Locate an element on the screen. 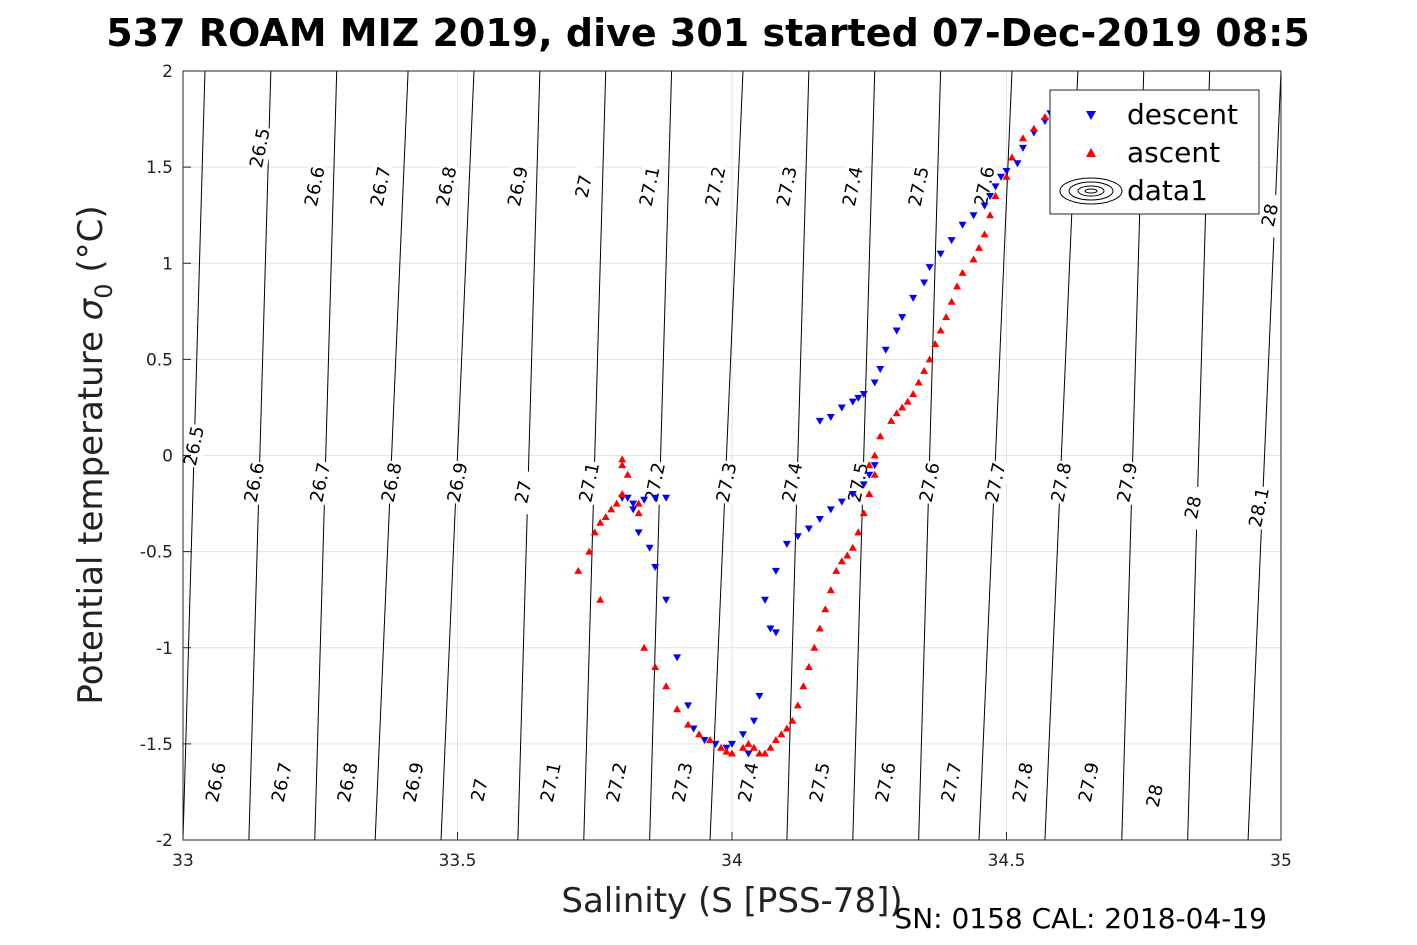  legend-ascent-label: ascent is located at coordinates (1173, 152).